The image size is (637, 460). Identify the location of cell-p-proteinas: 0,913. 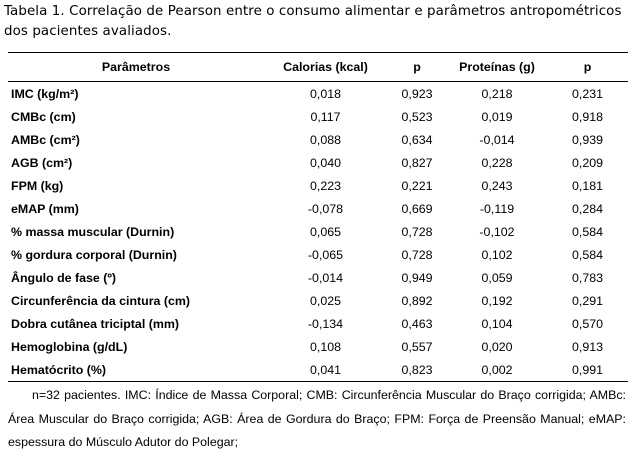
(587, 346).